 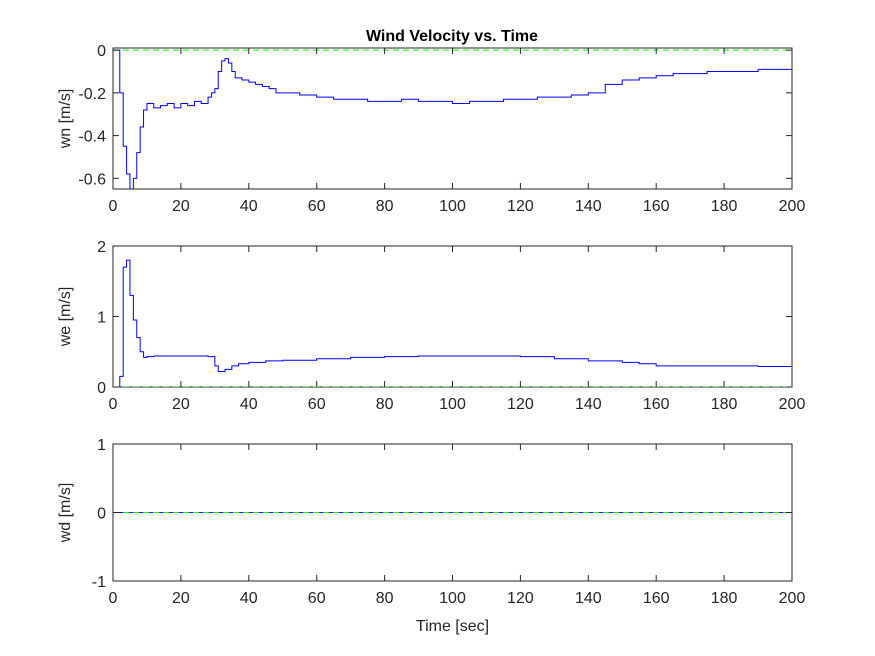 What do you see at coordinates (65, 513) in the screenshot?
I see `y-axis-label: wd [m/s]` at bounding box center [65, 513].